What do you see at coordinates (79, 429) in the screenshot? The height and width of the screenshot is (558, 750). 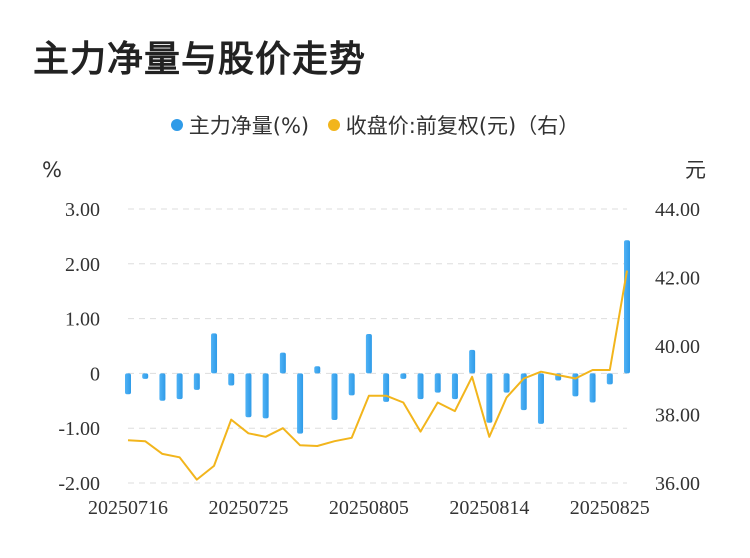 I see `left-tick-label: -1.00` at bounding box center [79, 429].